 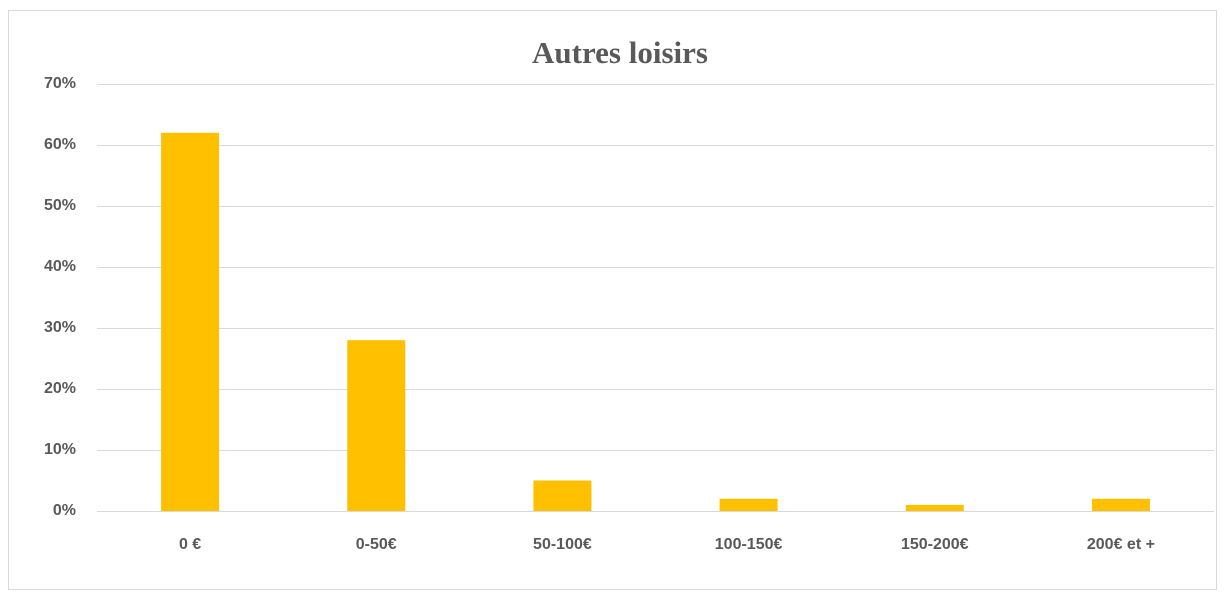 What do you see at coordinates (60, 327) in the screenshot?
I see `y-tick-label: 30%` at bounding box center [60, 327].